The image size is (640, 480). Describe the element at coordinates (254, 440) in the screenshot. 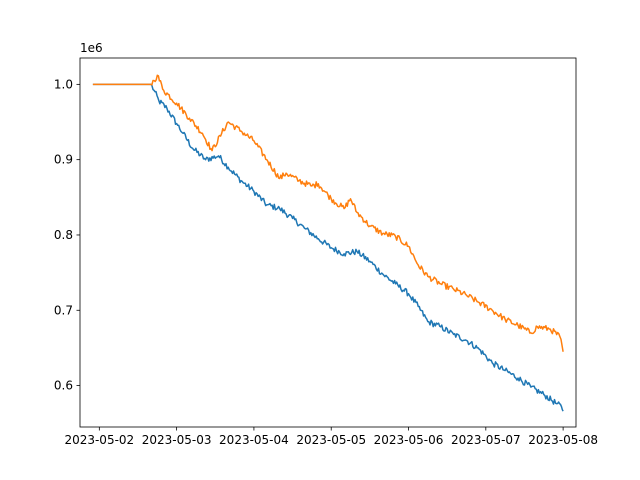

I see `x-tick-label: 2023-05-04` at that location.